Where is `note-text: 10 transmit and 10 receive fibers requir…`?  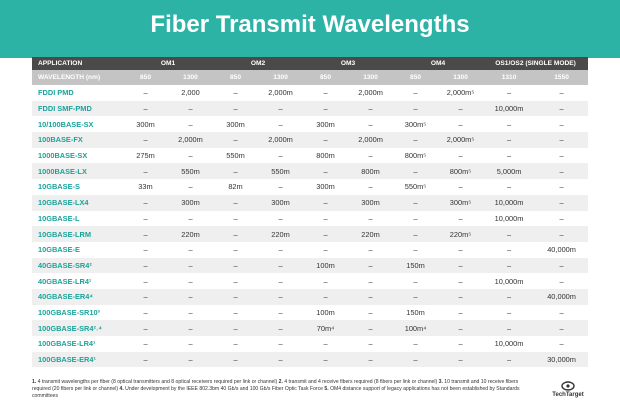 note-text: 10 transmit and 10 receive fibers requir… is located at coordinates (275, 385).